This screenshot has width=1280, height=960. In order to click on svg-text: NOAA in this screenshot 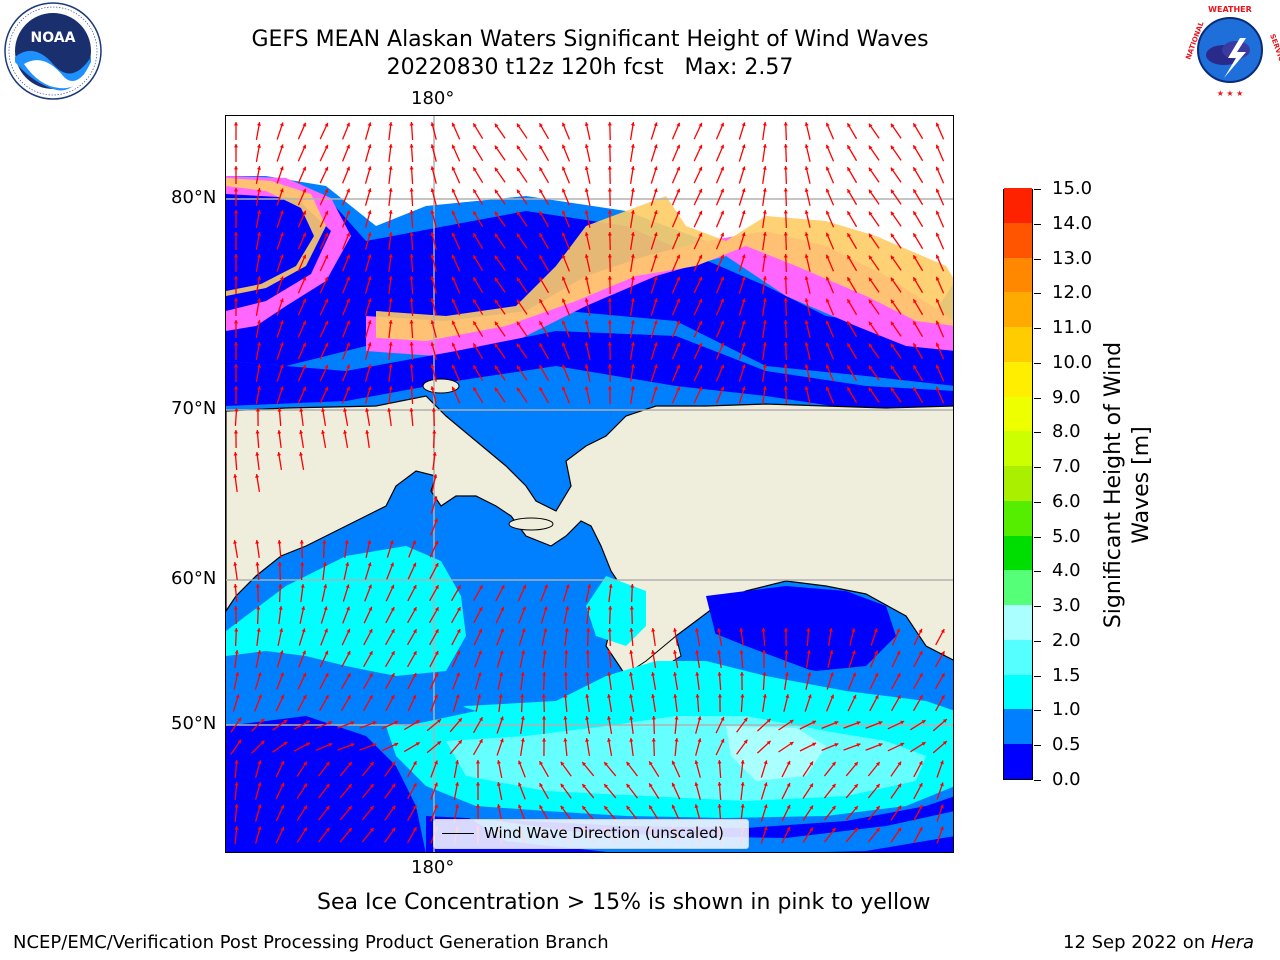, I will do `click(53, 38)`.